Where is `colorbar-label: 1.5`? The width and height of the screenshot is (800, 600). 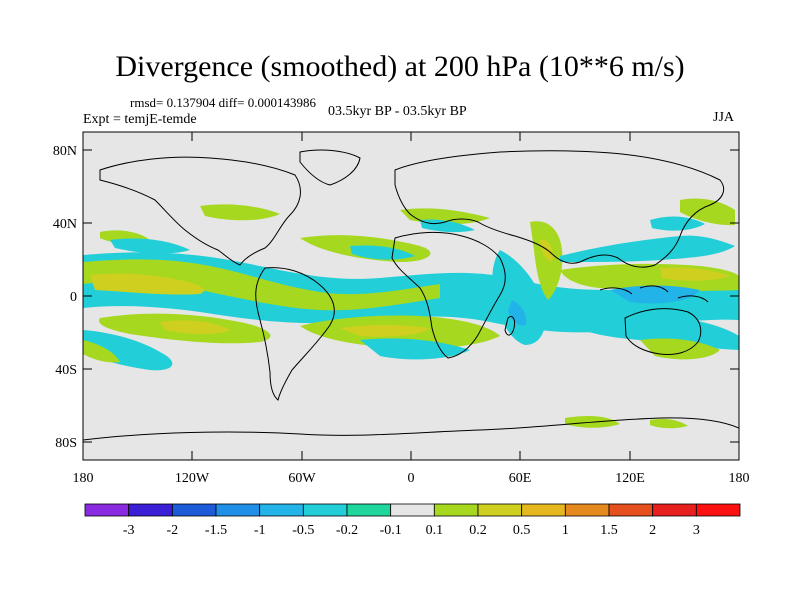 colorbar-label: 1.5 is located at coordinates (609, 530).